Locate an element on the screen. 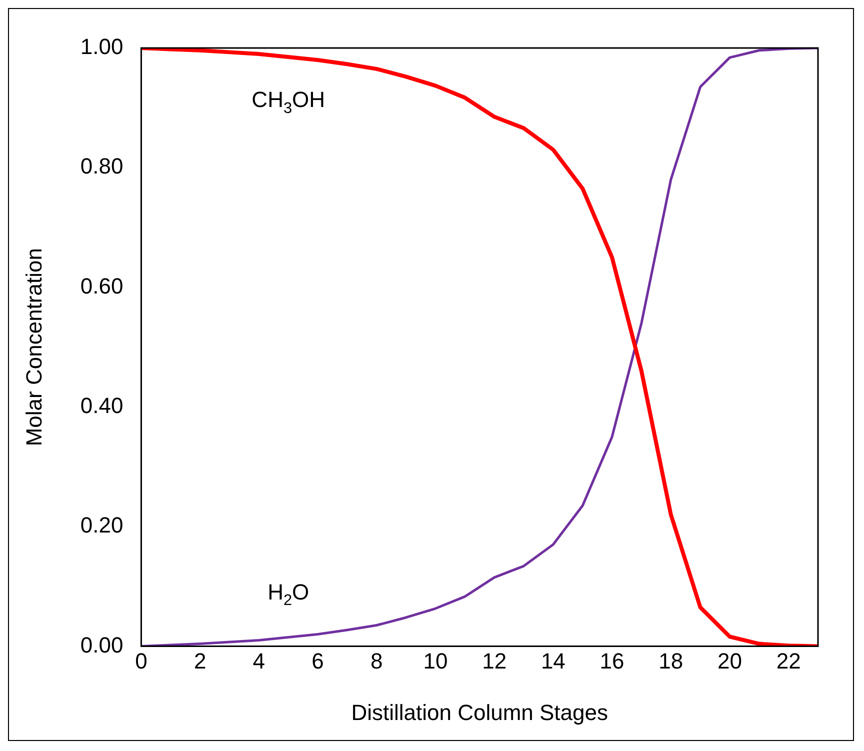  y-tick-label: 0.20 is located at coordinates (102, 525).